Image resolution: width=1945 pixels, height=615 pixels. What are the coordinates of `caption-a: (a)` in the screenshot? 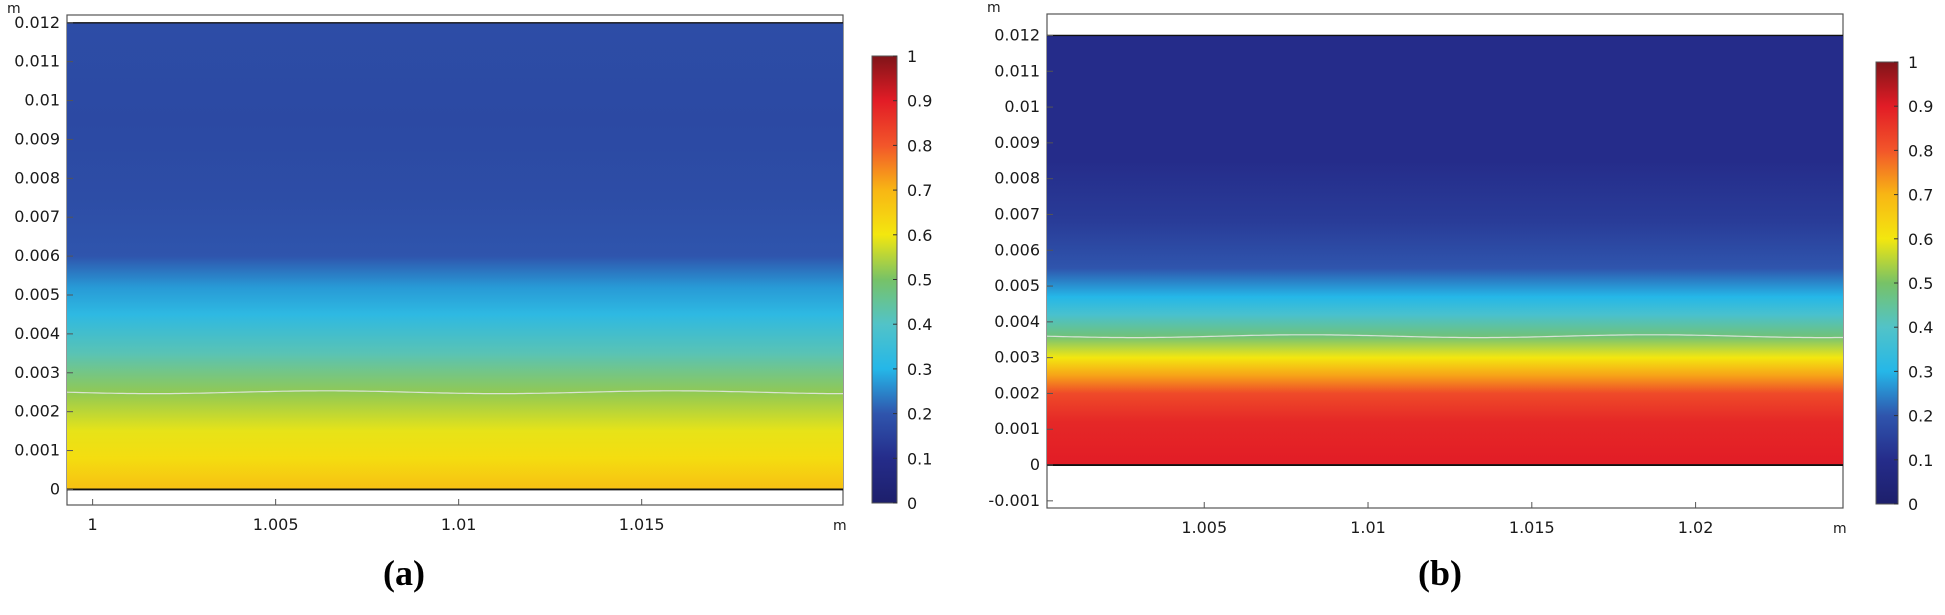 It's located at (404, 573).